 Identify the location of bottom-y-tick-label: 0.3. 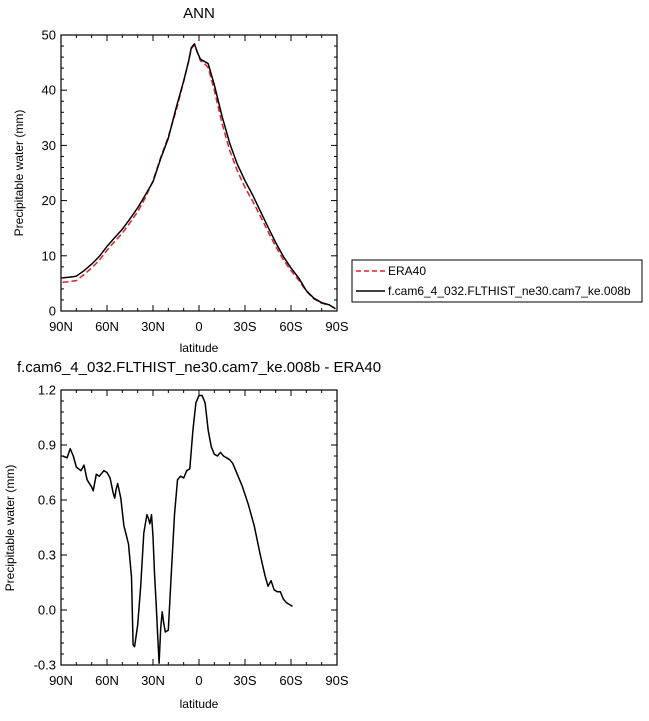
(47, 555).